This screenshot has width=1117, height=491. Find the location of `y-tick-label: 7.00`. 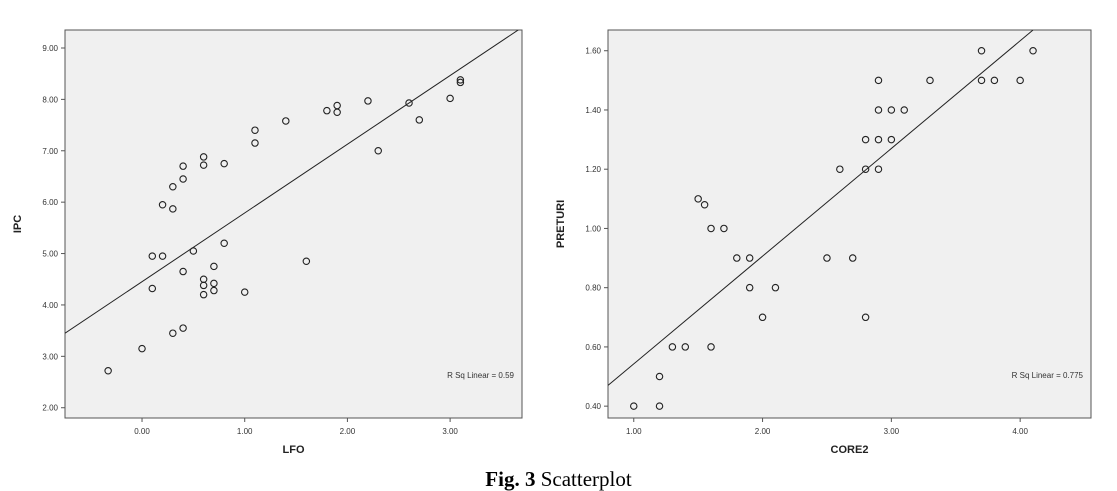

y-tick-label: 7.00 is located at coordinates (50, 151).